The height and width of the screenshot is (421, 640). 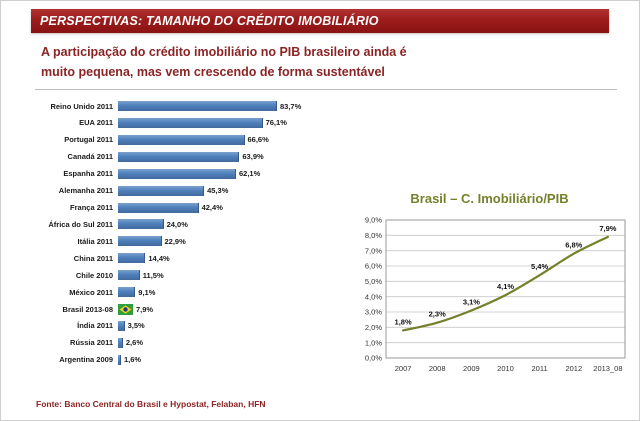 I want to click on bar-category-label: México 2011, so click(x=91, y=292).